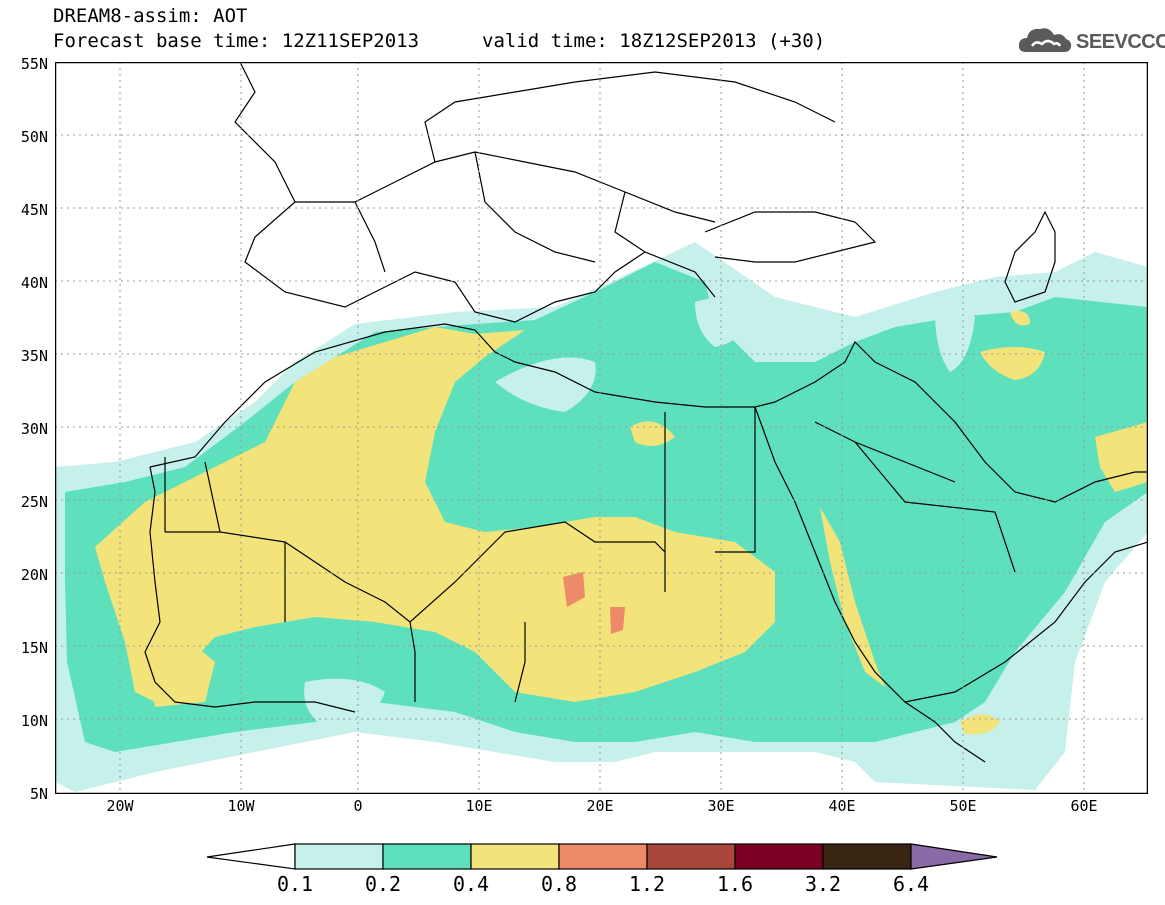 The image size is (1165, 905). Describe the element at coordinates (34, 429) in the screenshot. I see `lat-label-30n: 30N` at that location.